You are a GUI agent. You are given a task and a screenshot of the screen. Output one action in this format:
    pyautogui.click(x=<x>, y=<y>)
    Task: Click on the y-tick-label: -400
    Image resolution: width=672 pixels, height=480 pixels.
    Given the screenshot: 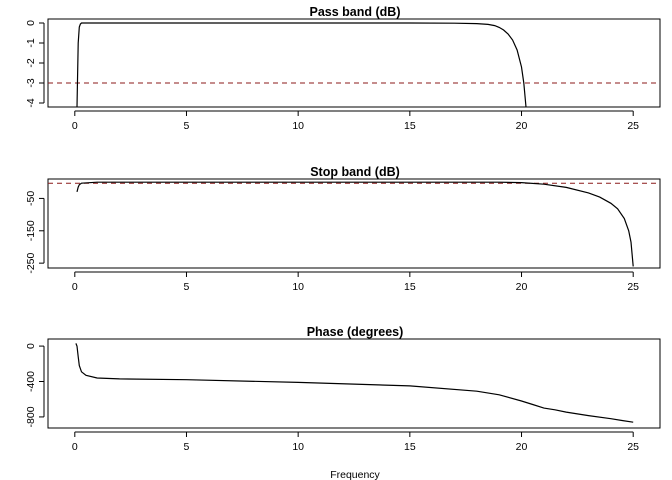 What is the action you would take?
    pyautogui.click(x=31, y=381)
    